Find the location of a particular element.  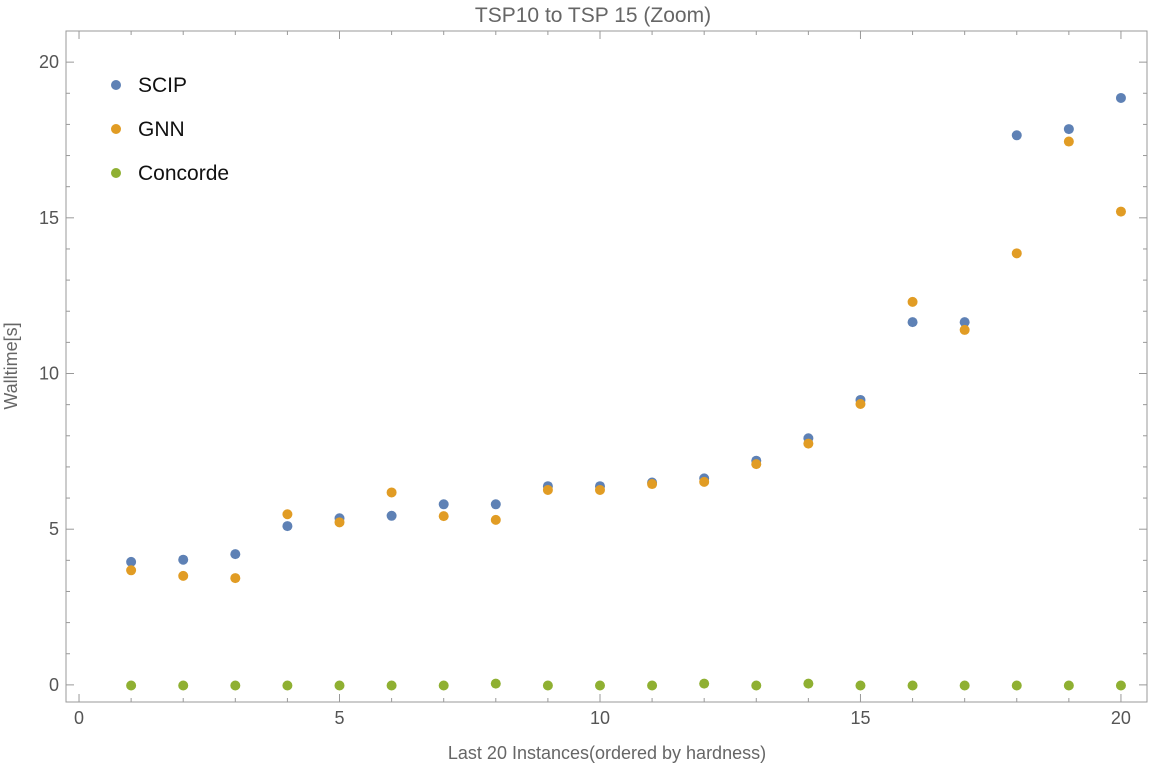

legend-marker-gnn is located at coordinates (116, 129).